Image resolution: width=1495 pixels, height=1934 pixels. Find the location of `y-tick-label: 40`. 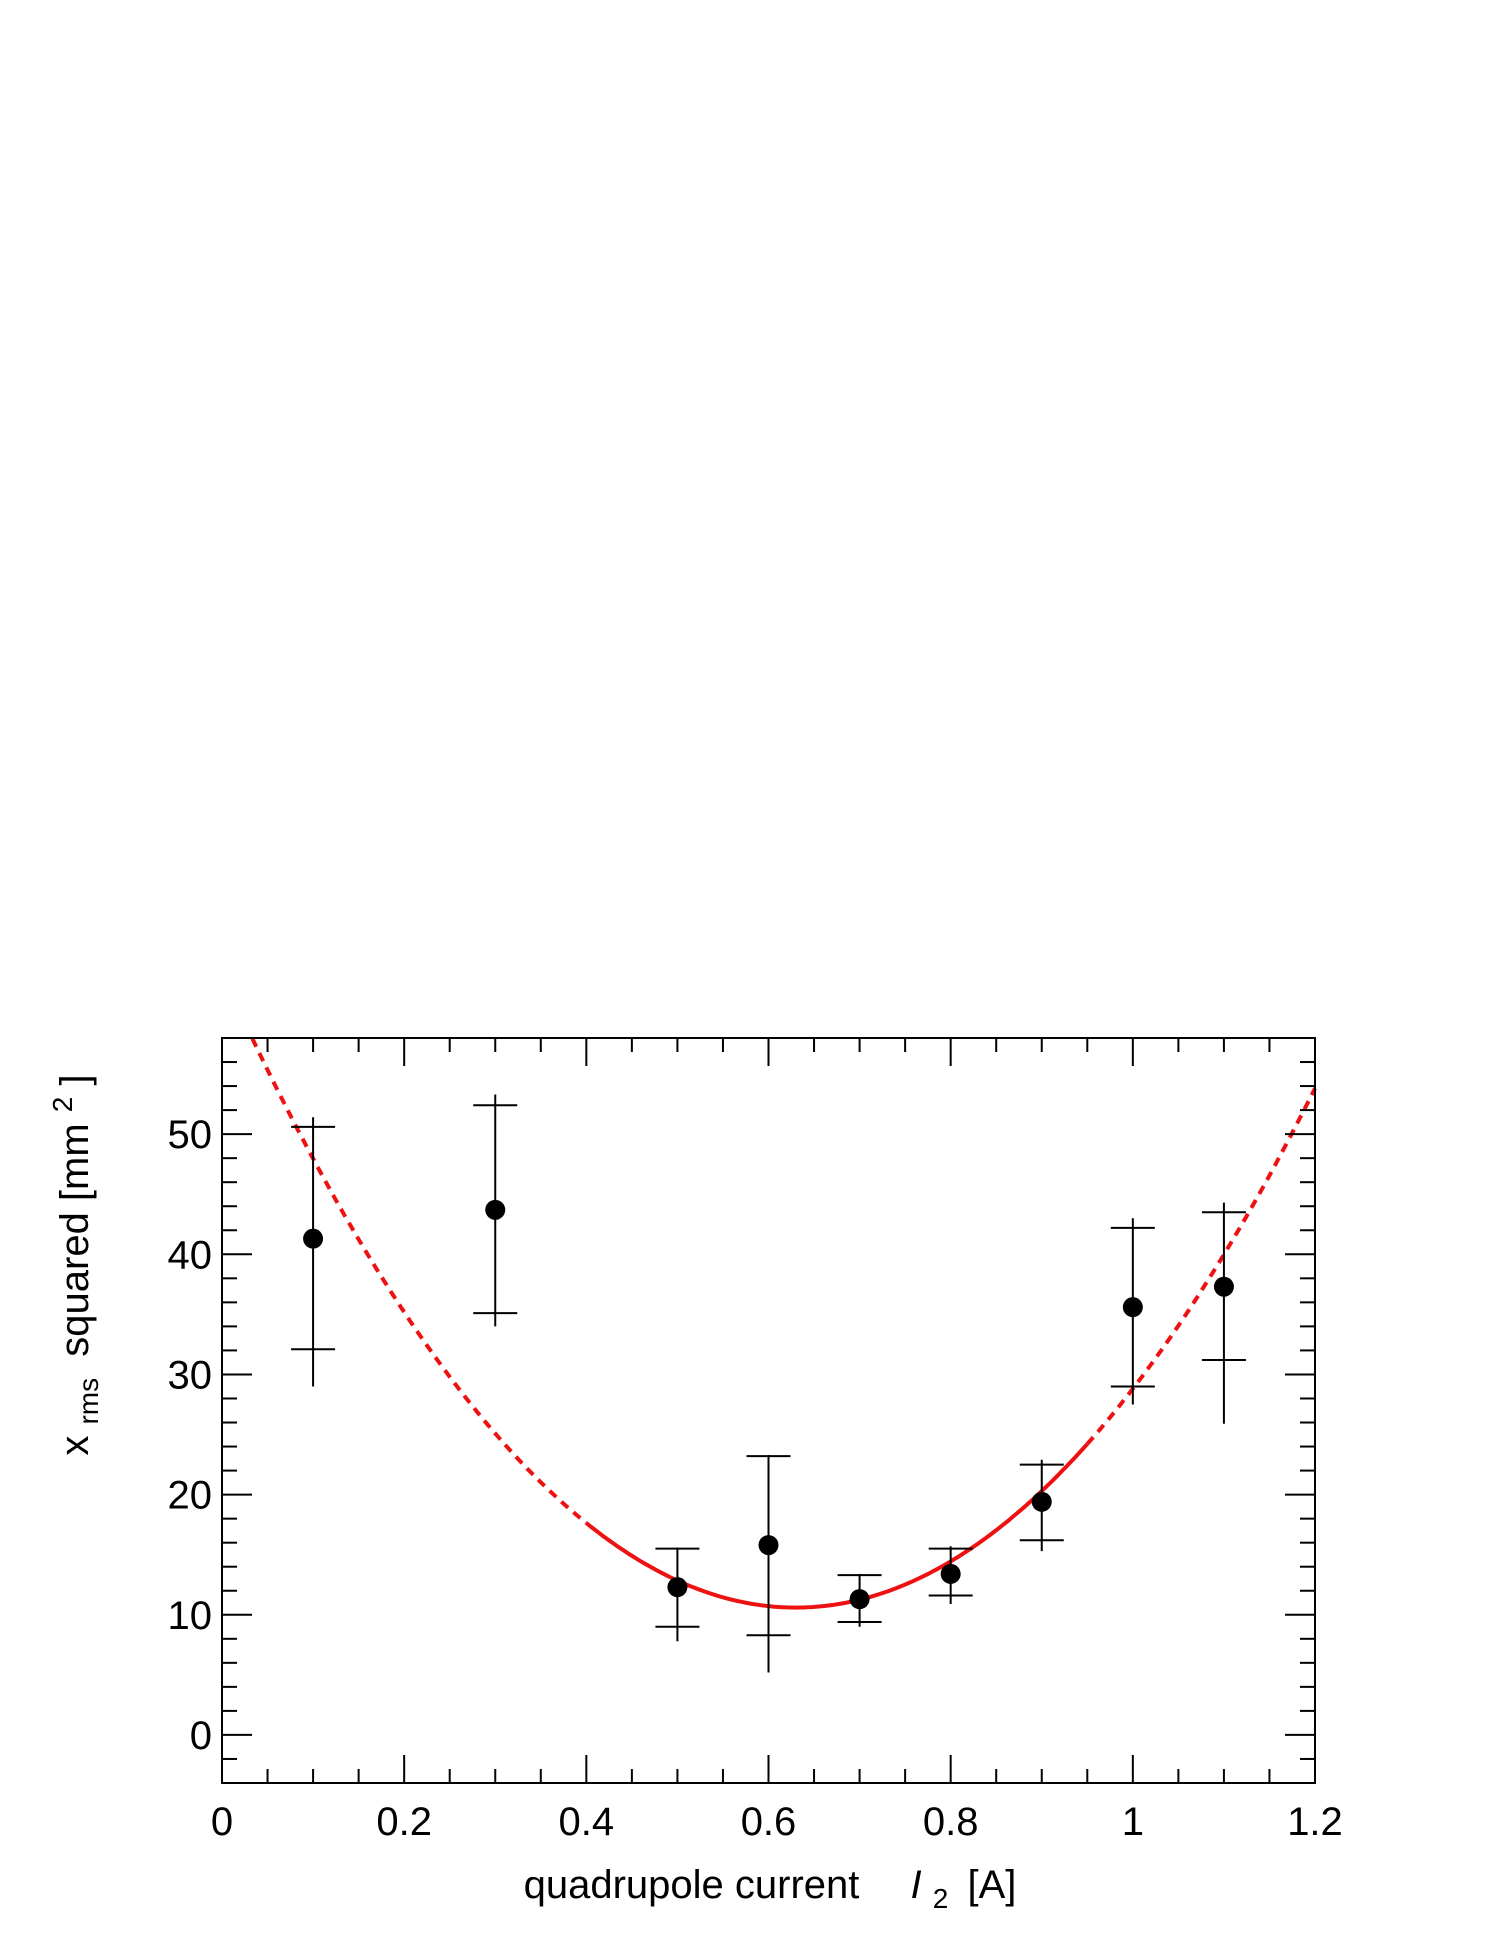

y-tick-label: 40 is located at coordinates (190, 1255).